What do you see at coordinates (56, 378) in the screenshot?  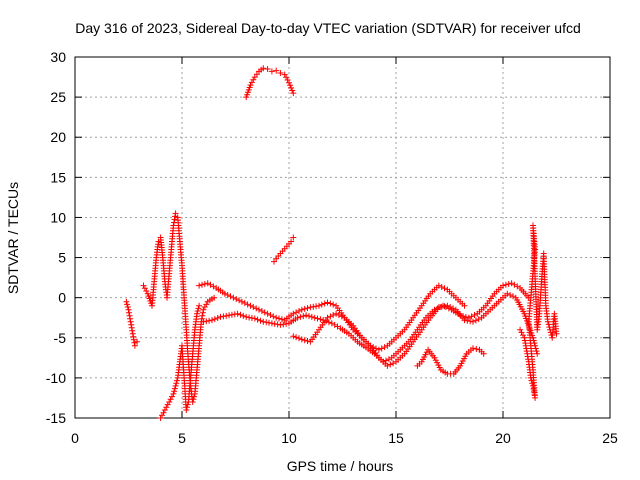 I see `y-tick-label: -10` at bounding box center [56, 378].